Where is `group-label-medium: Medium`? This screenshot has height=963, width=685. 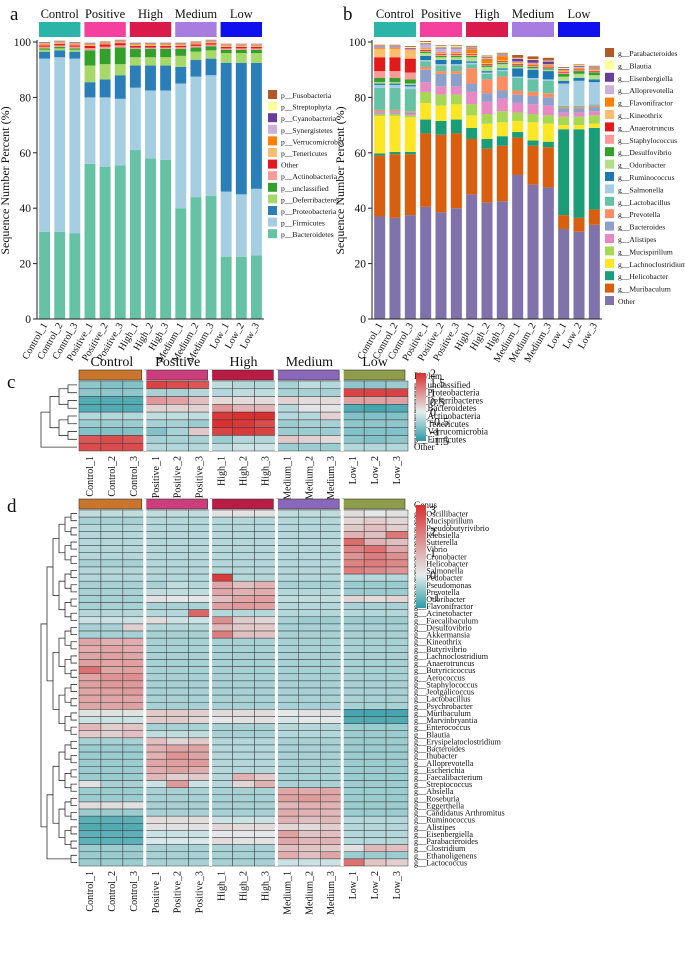 group-label-medium: Medium is located at coordinates (310, 362).